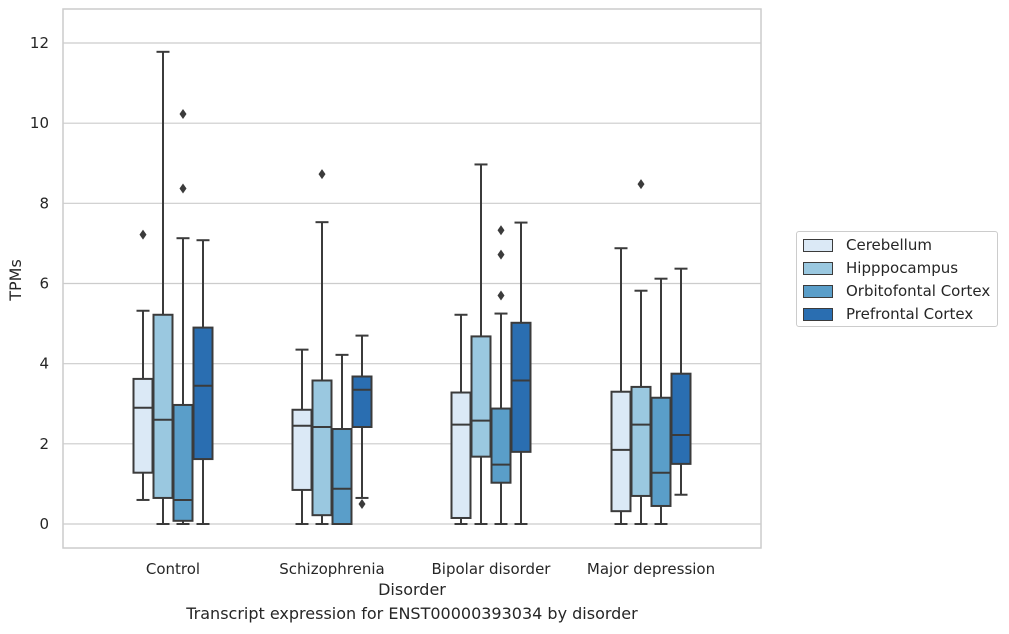 This screenshot has width=1009, height=634. Describe the element at coordinates (910, 314) in the screenshot. I see `legend-label: Prefrontal Cortex` at that location.